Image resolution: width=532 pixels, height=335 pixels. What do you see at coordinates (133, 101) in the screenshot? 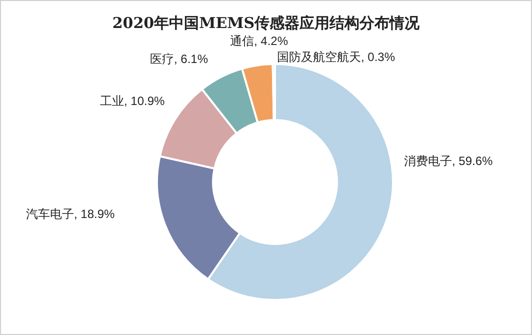
I see `slice-label: 工业, 10.9%` at bounding box center [133, 101].